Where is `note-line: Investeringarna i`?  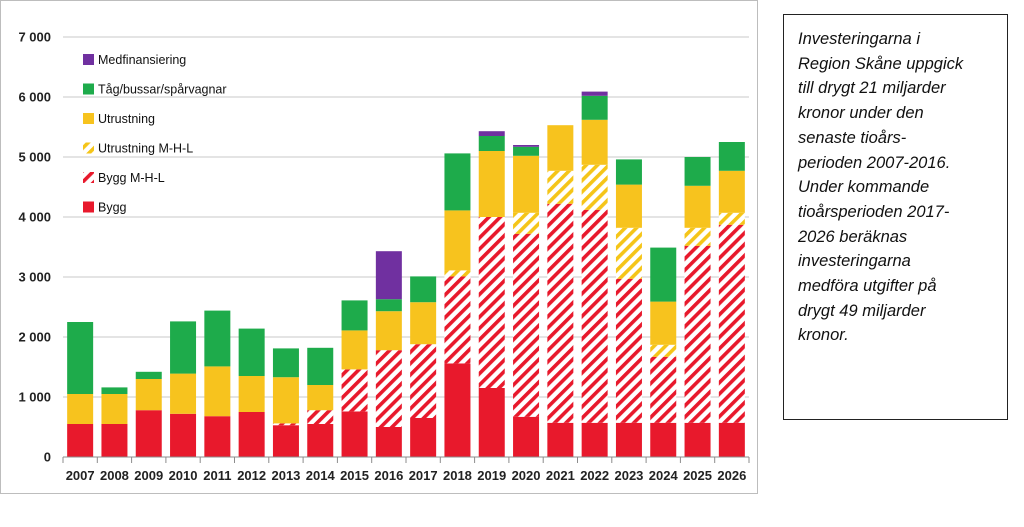
note-line: Investeringarna i is located at coordinates (859, 39).